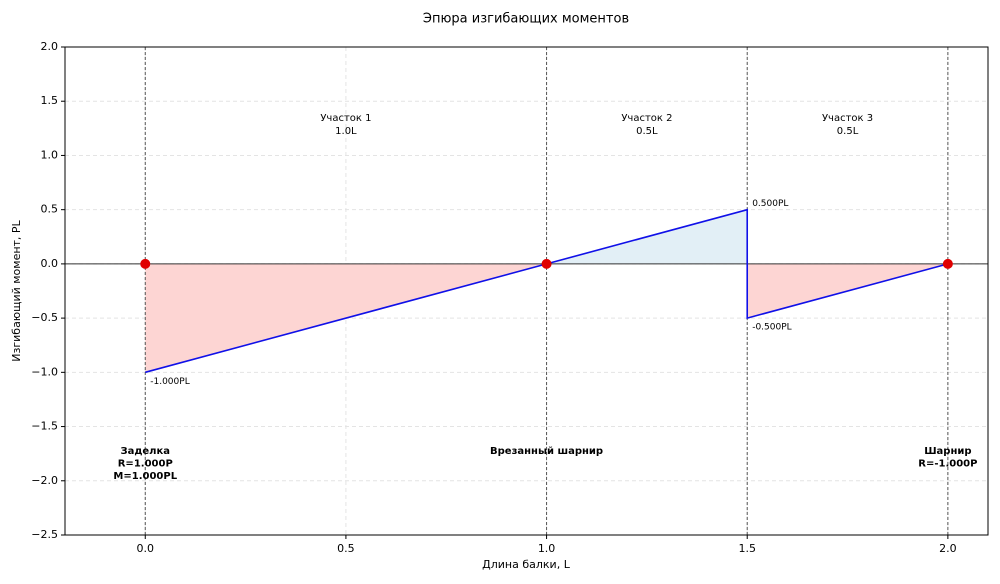 The height and width of the screenshot is (584, 1000). What do you see at coordinates (770, 204) in the screenshot?
I see `value-label: 0.500PL` at bounding box center [770, 204].